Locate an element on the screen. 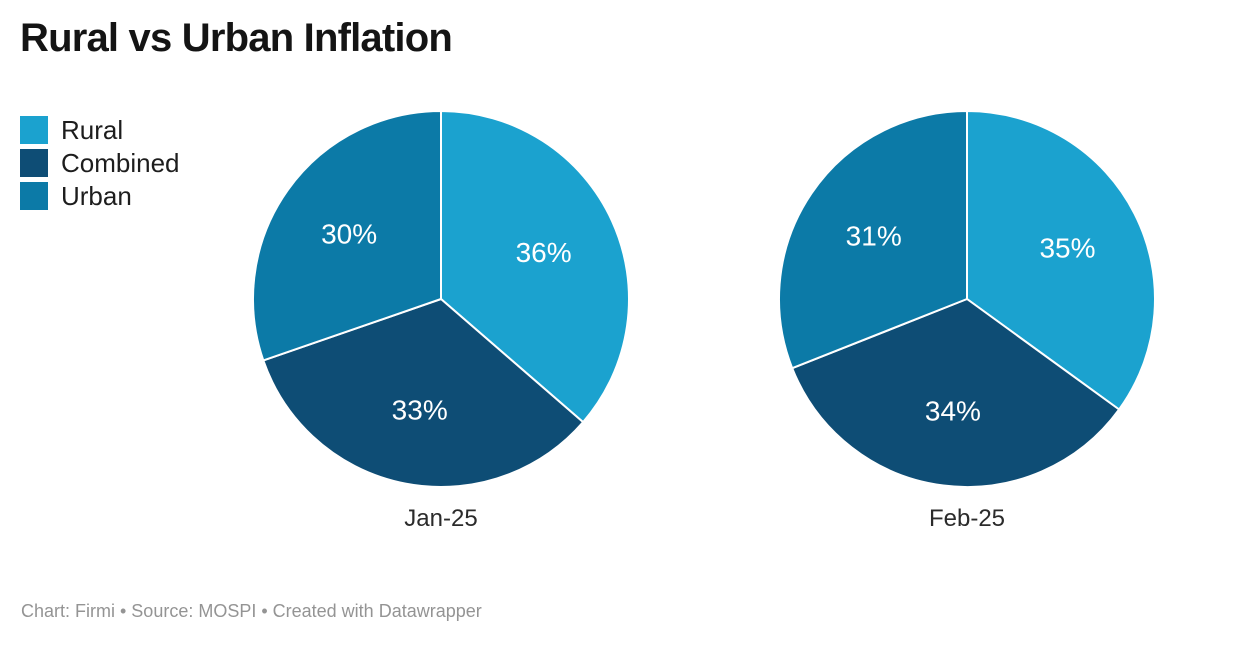 Image resolution: width=1240 pixels, height=648 pixels. slice-value-label: 35% is located at coordinates (1067, 248).